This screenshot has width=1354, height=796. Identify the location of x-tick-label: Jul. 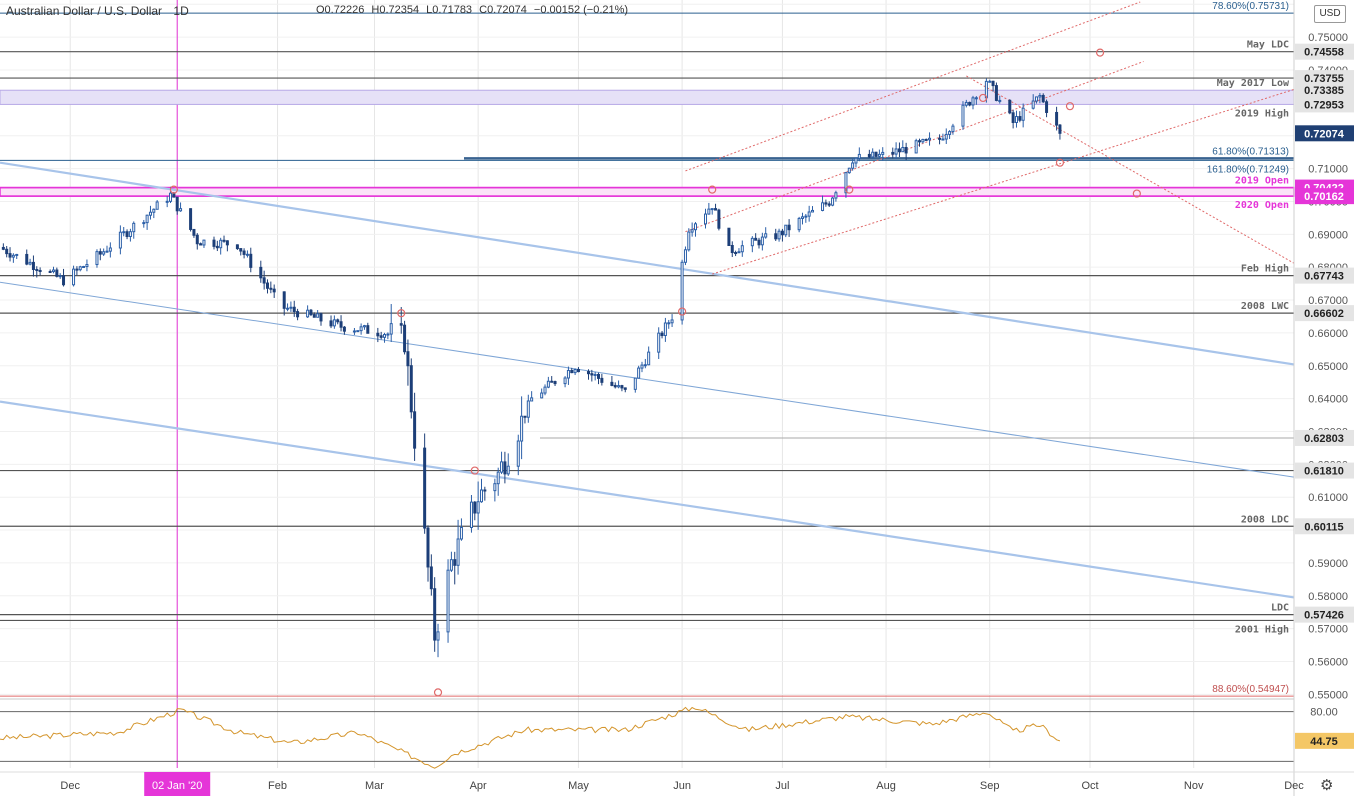
(782, 786).